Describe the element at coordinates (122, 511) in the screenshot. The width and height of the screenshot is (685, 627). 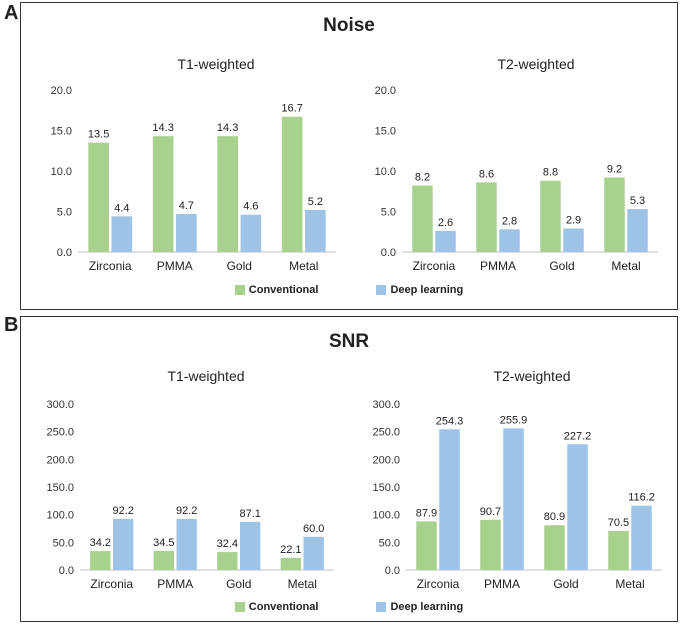
I see `data-label: 92.2` at that location.